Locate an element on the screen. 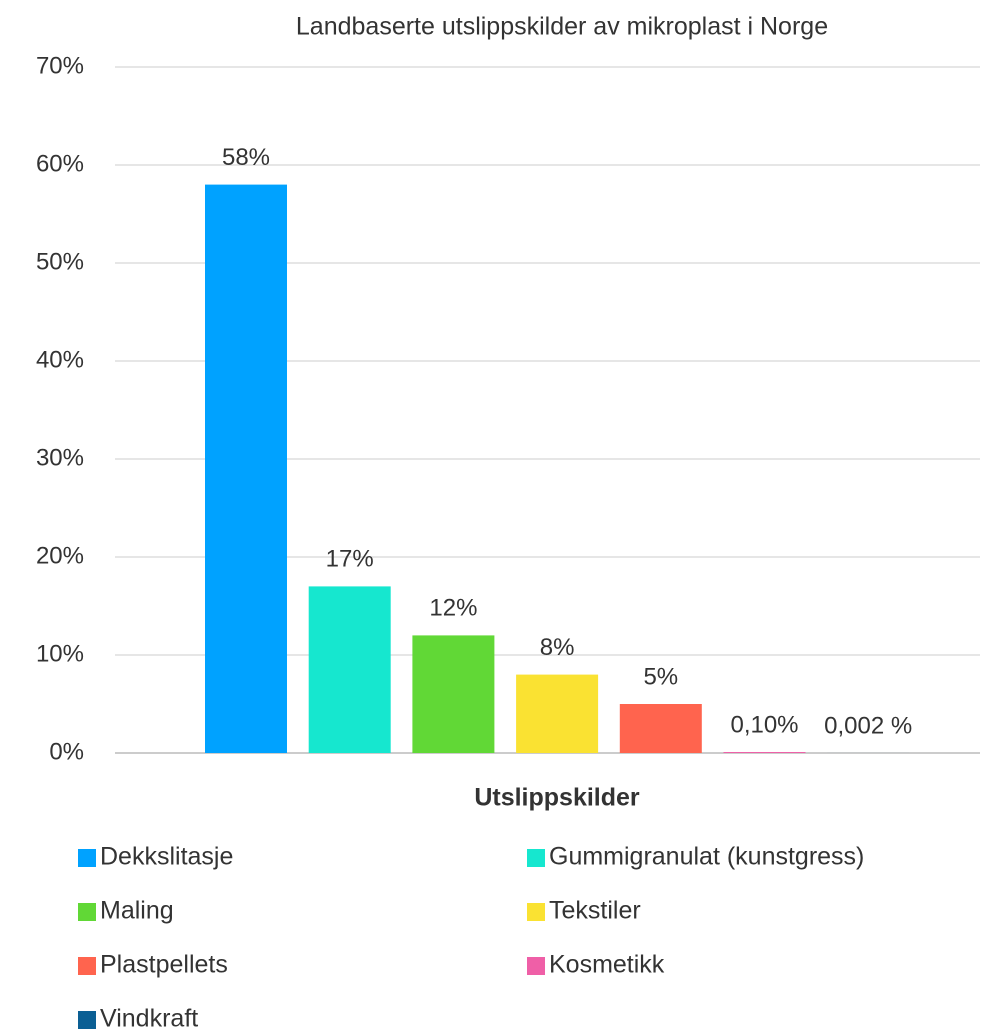 Image resolution: width=981 pixels, height=1030 pixels. legend-label: Plastpellets is located at coordinates (164, 965).